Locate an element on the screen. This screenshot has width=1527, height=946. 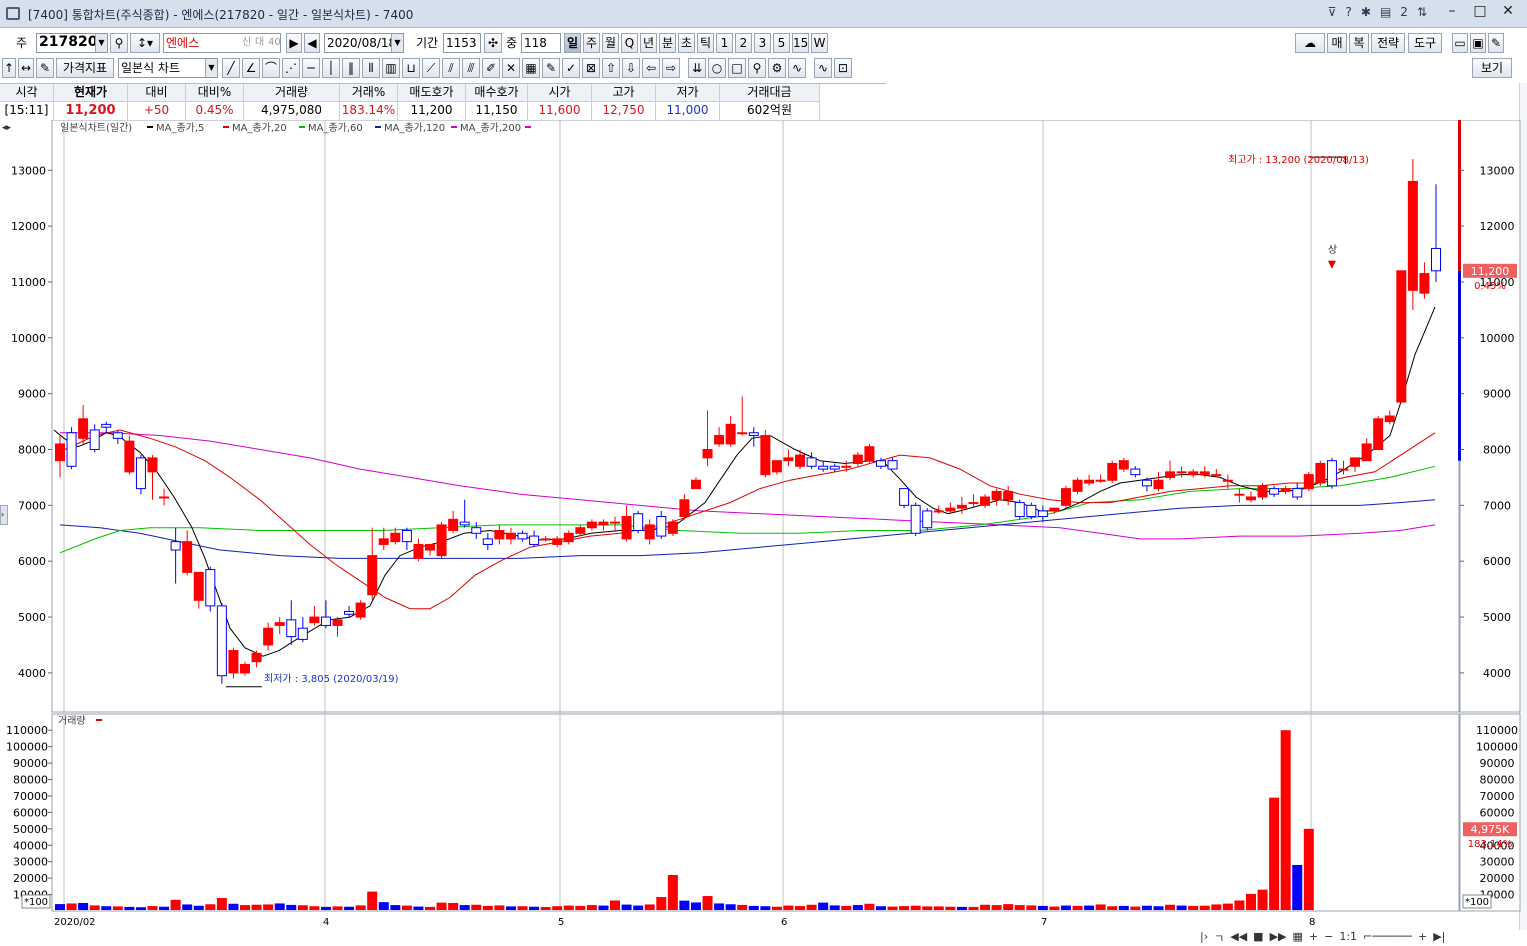
gear-icon: ✱ is located at coordinates (1365, 12).